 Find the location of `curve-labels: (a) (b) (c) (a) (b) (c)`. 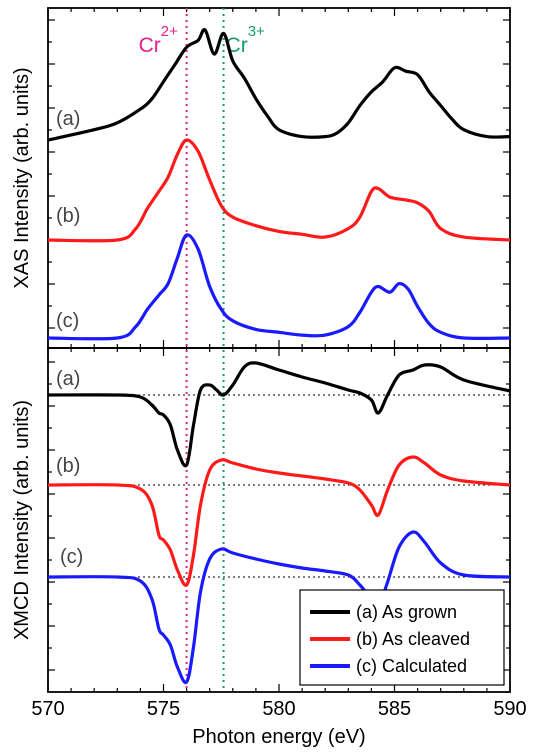

curve-labels: (a) (b) (c) (a) (b) (c) is located at coordinates (69, 338).